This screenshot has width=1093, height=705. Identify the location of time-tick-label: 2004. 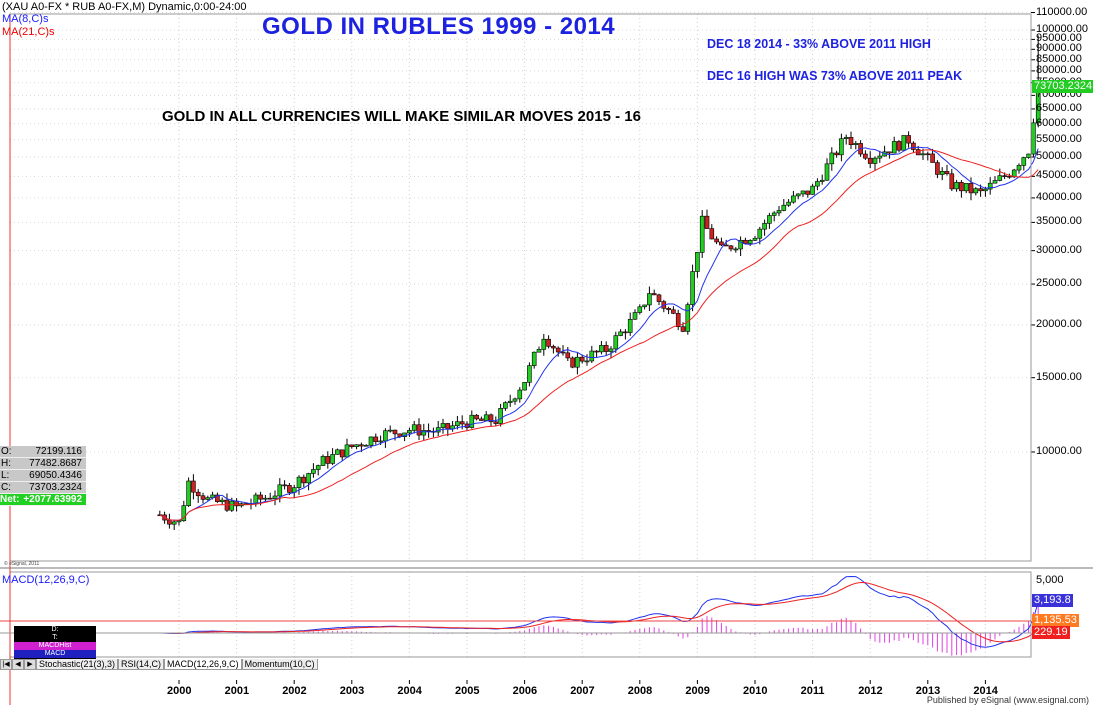
(409, 691).